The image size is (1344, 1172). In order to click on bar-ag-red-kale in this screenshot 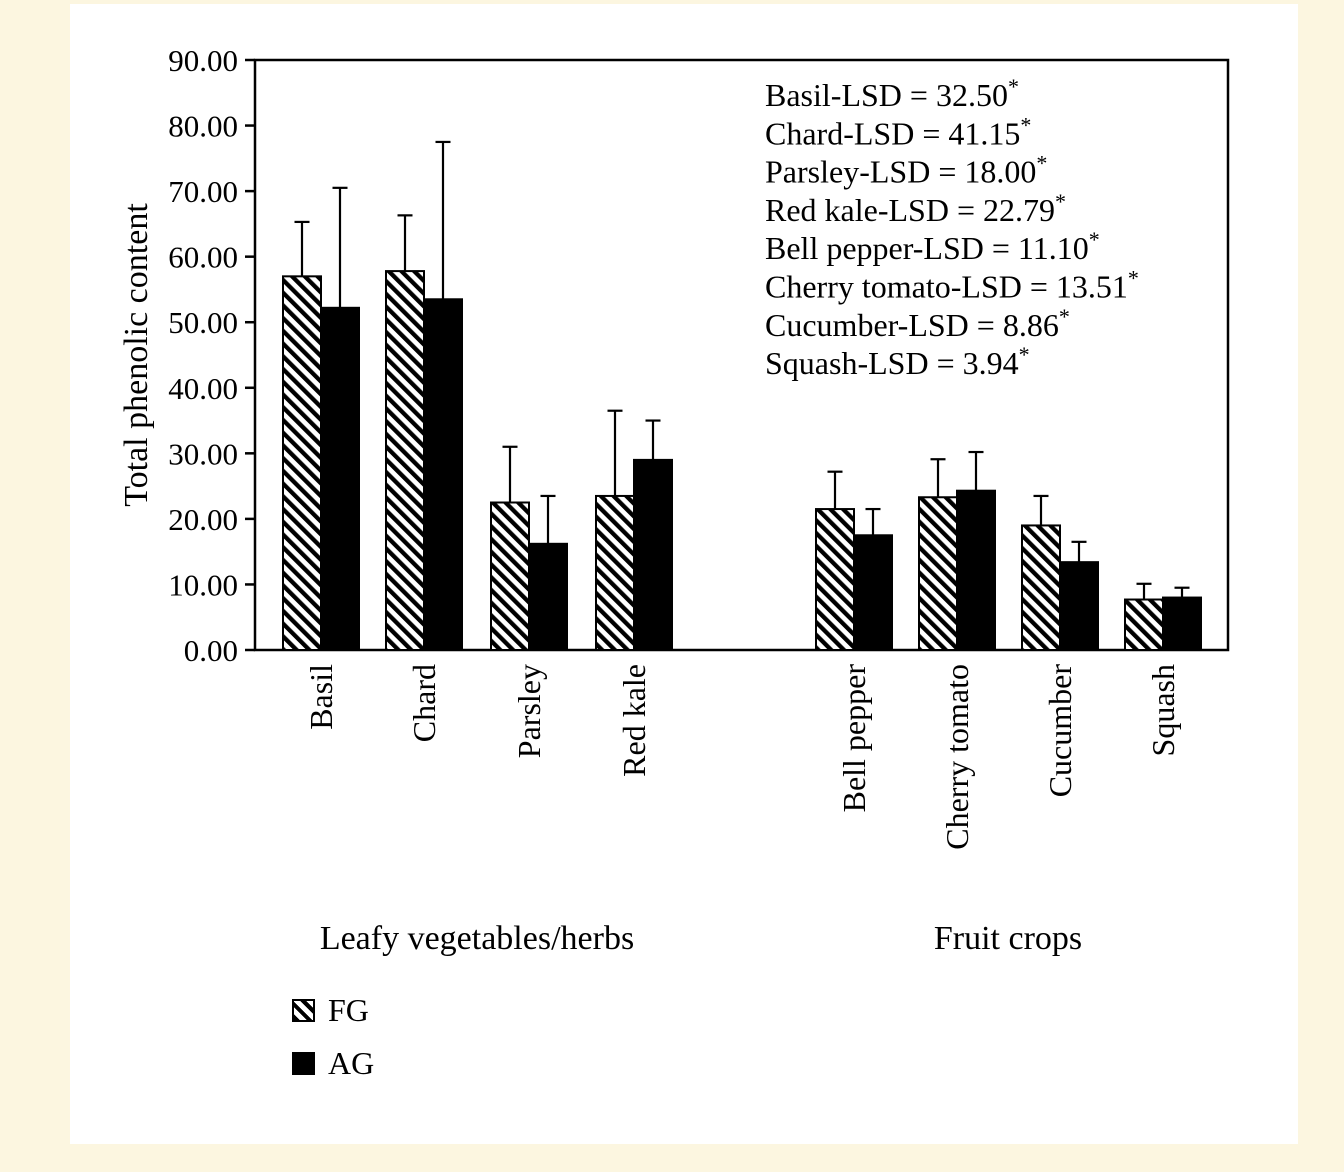, I will do `click(653, 554)`.